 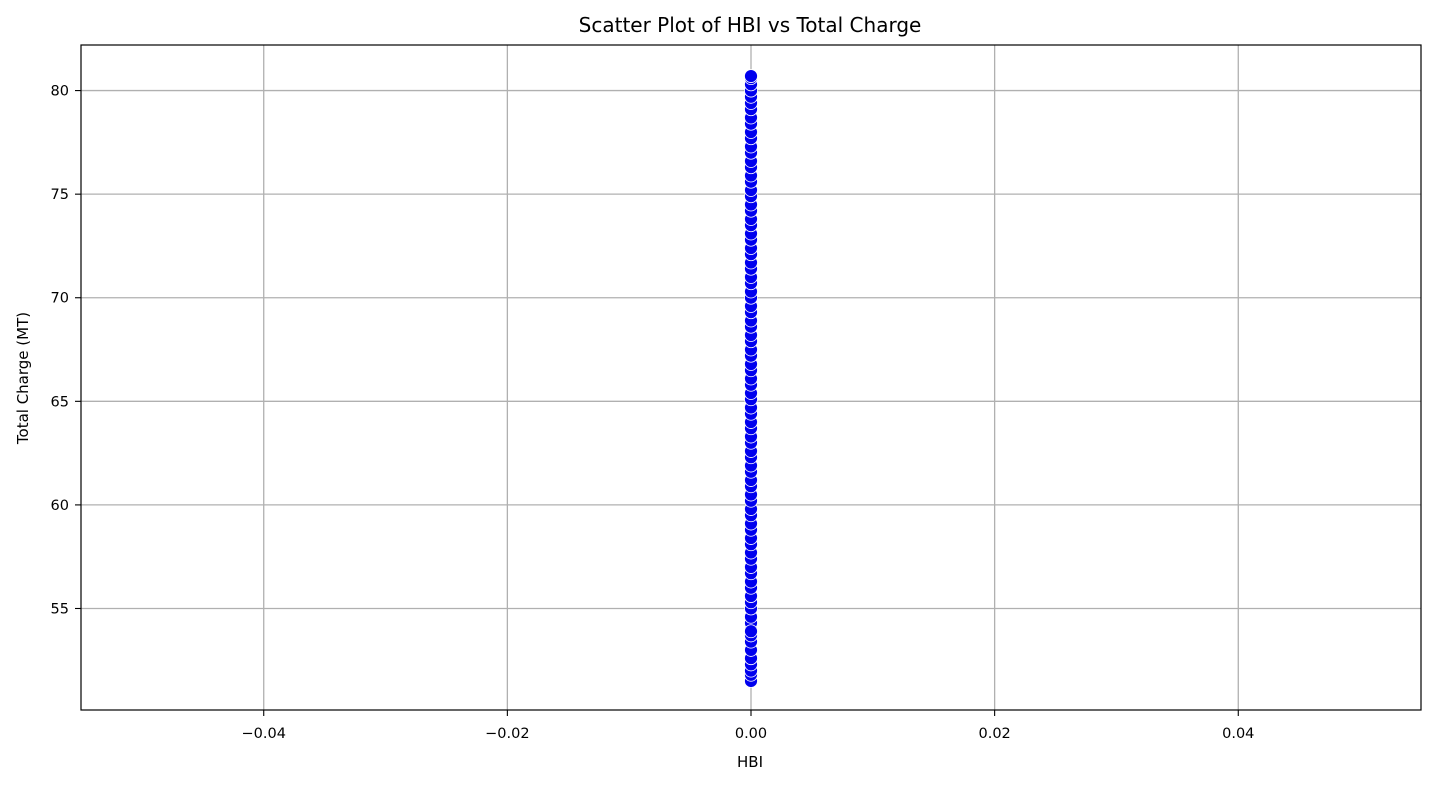 I want to click on chart-title: Scatter Plot of HBI vs Total Charge, so click(x=750, y=25).